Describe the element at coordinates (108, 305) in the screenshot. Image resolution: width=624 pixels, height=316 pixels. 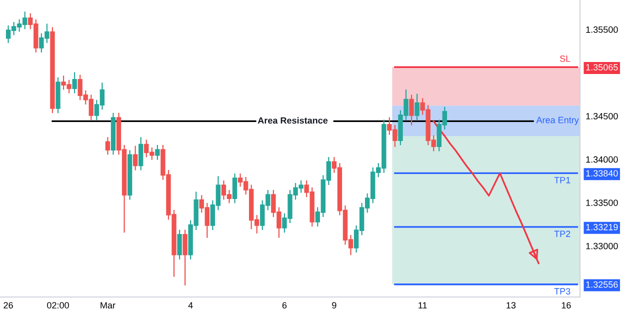
I see `x-tick-label: Mar` at that location.